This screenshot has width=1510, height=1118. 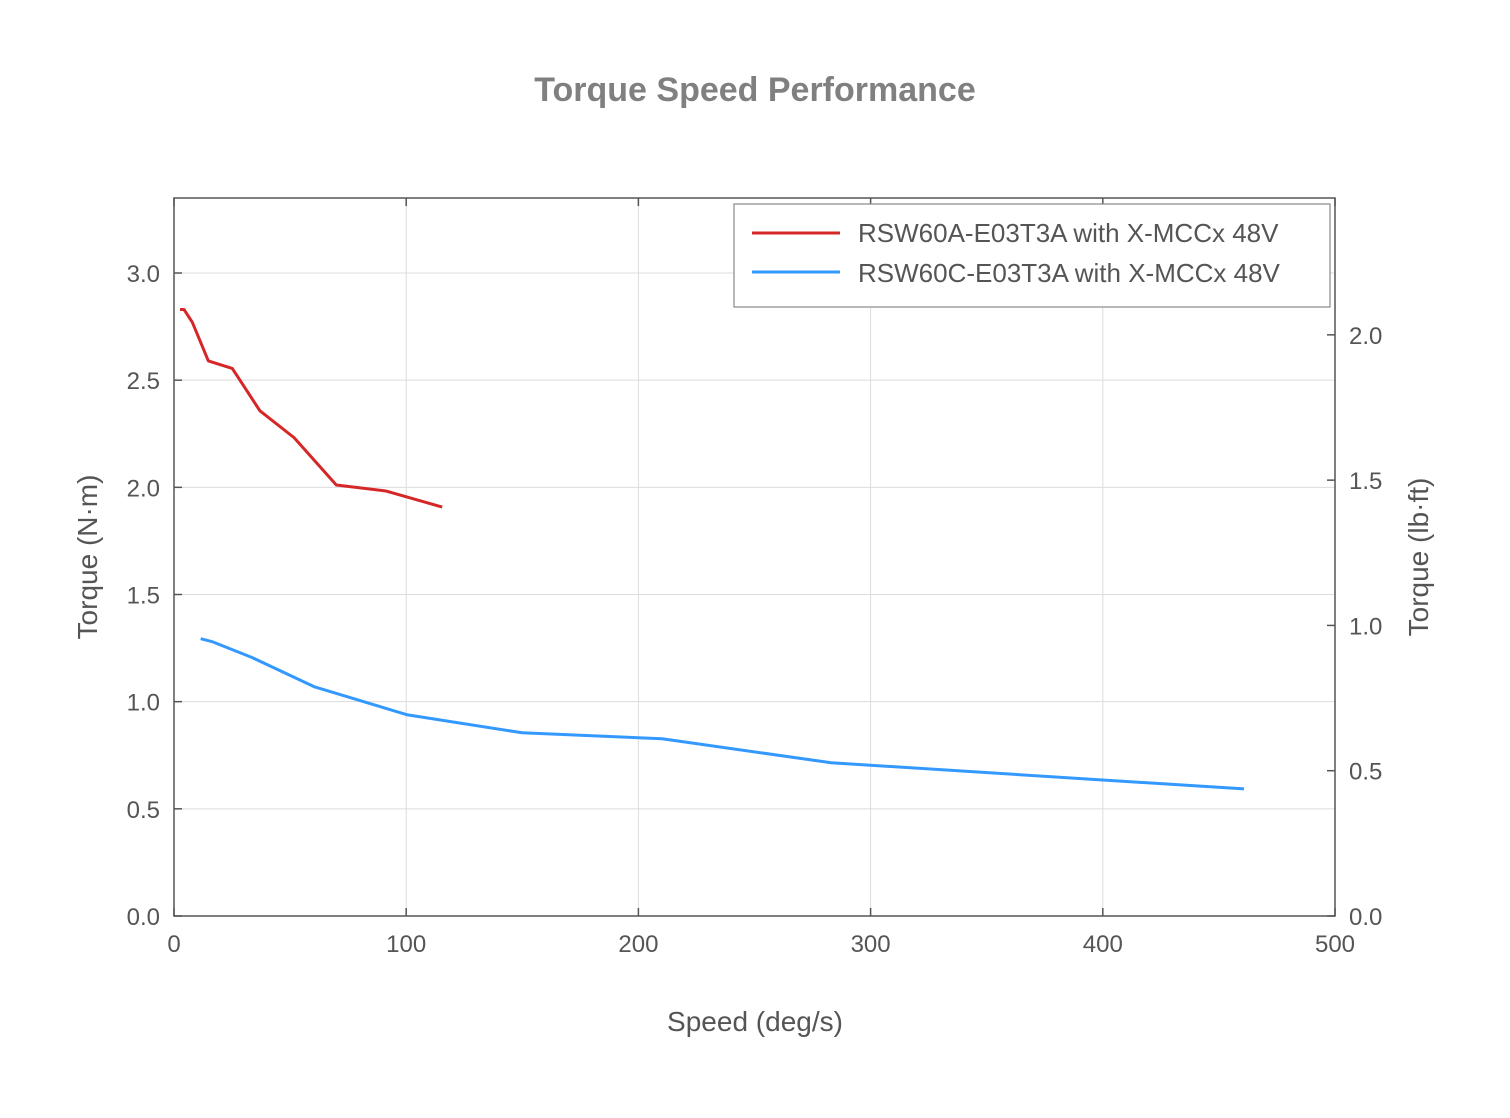 What do you see at coordinates (143, 810) in the screenshot?
I see `y-tick-label: 0.5` at bounding box center [143, 810].